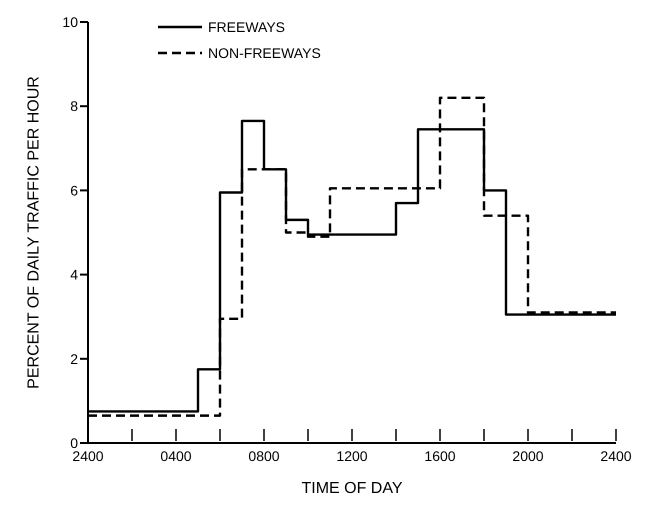  What do you see at coordinates (74, 274) in the screenshot?
I see `y-tick-label: 4` at bounding box center [74, 274].